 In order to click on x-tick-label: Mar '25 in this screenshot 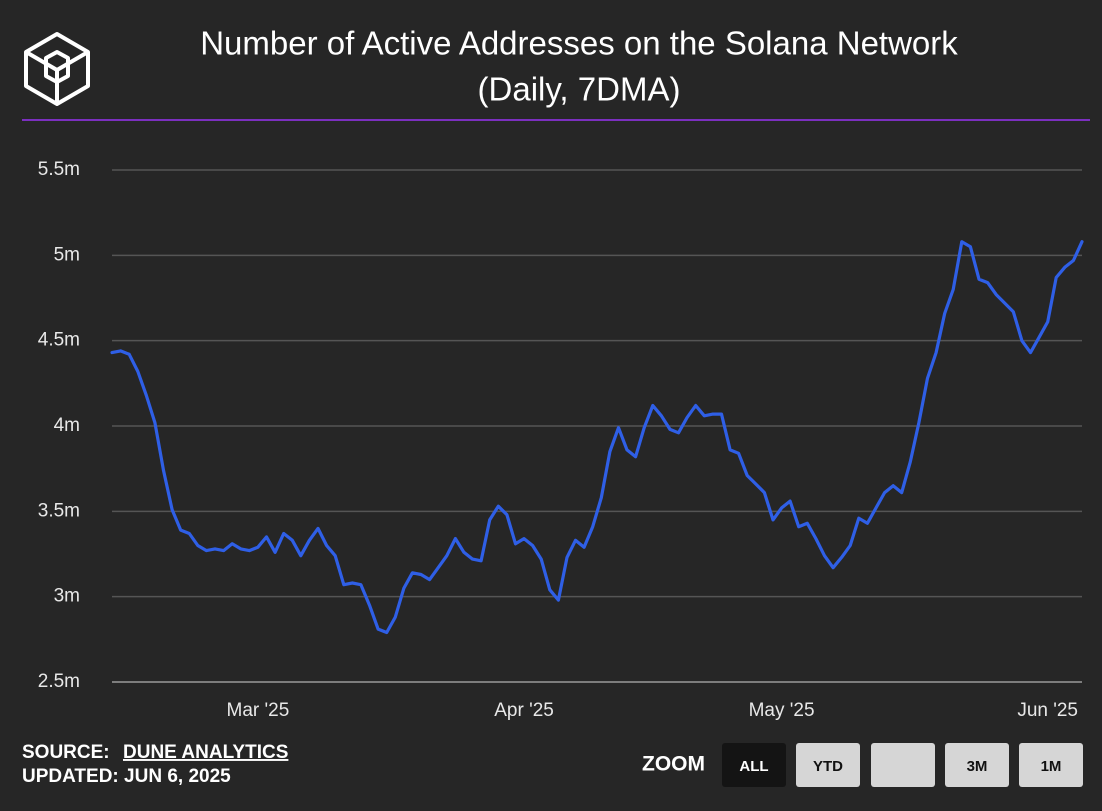, I will do `click(258, 710)`.